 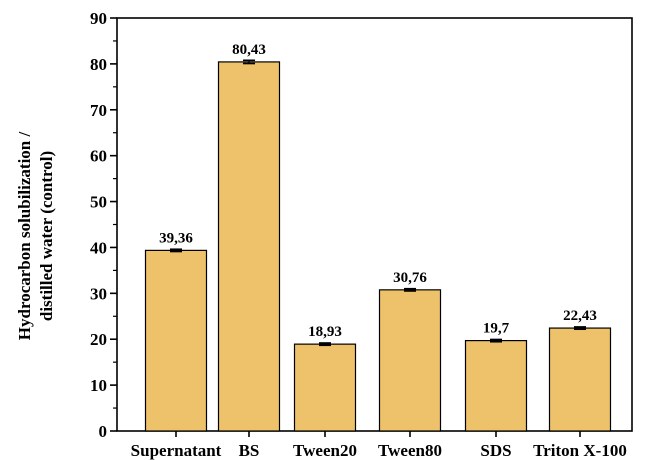 What do you see at coordinates (103, 431) in the screenshot?
I see `y-tick-label-0: 0` at bounding box center [103, 431].